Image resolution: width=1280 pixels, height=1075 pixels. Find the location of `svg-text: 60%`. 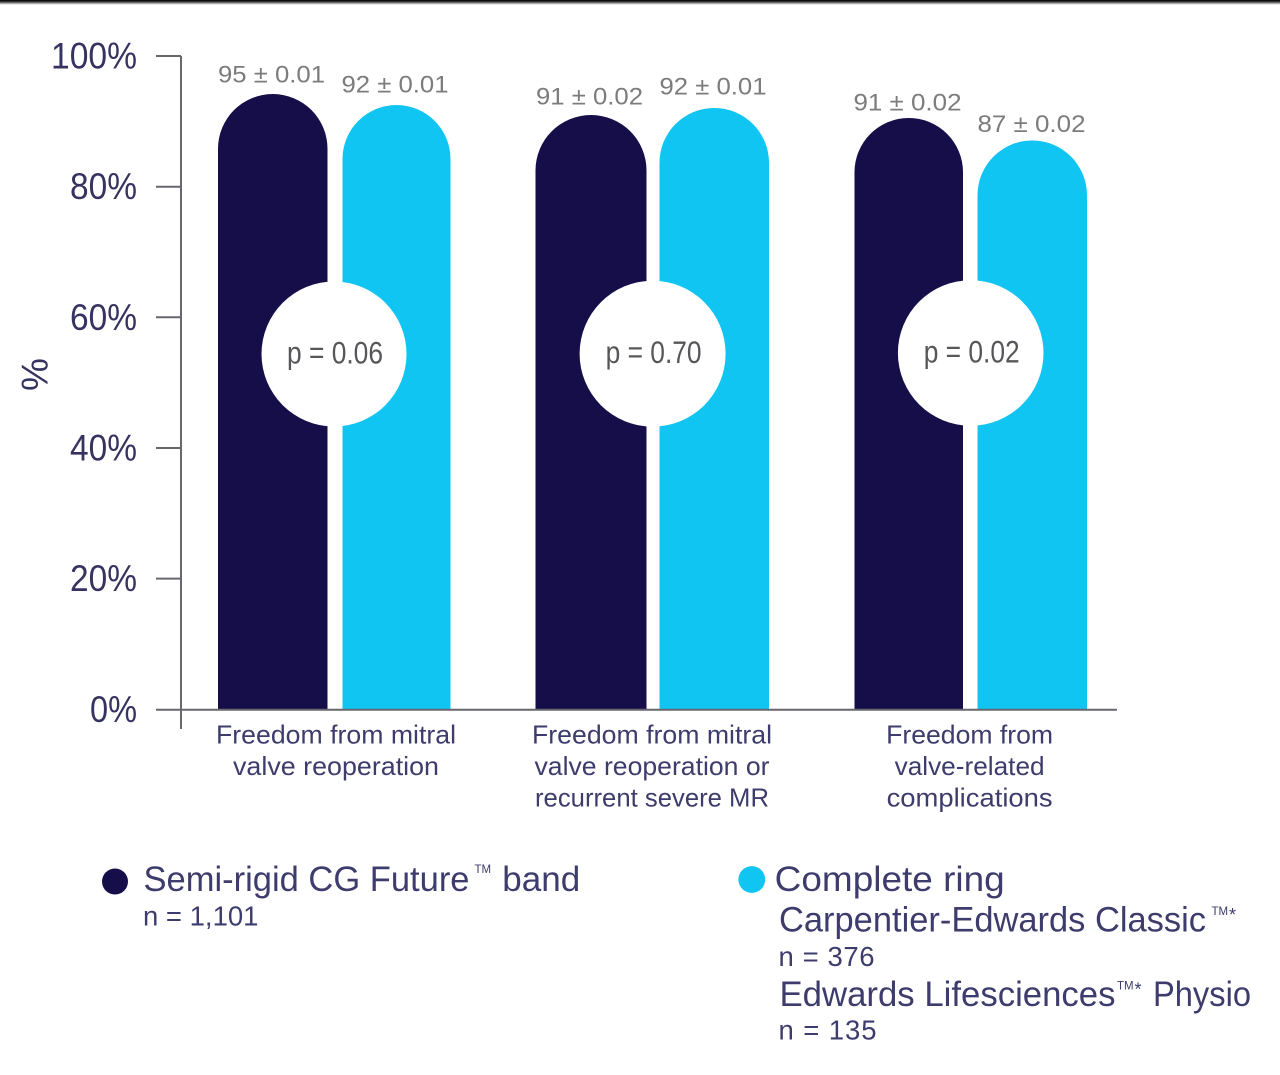

svg-text: 60% is located at coordinates (103, 317).